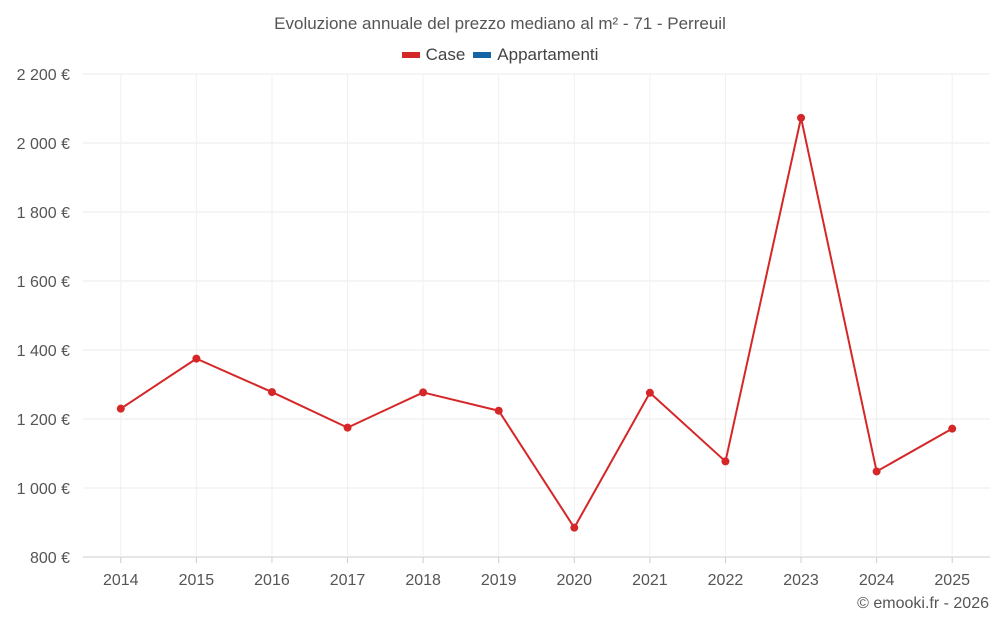 The height and width of the screenshot is (625, 1000). Describe the element at coordinates (952, 580) in the screenshot. I see `x-tick-label: 2025` at that location.